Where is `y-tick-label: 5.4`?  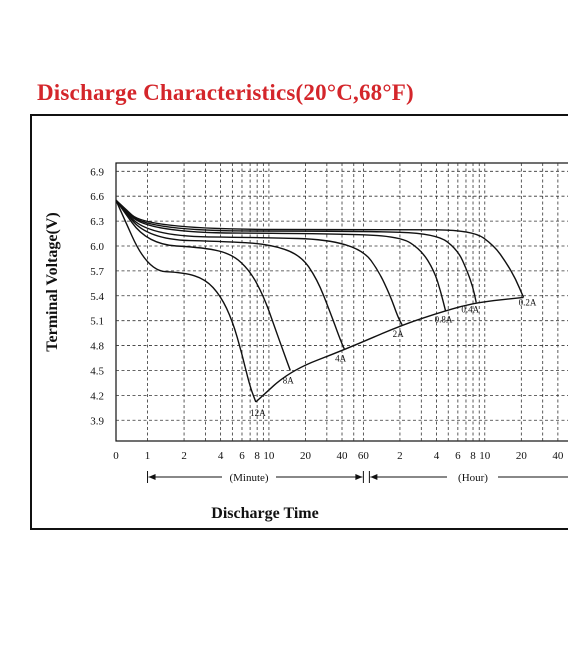 y-tick-label: 5.4 is located at coordinates (97, 297).